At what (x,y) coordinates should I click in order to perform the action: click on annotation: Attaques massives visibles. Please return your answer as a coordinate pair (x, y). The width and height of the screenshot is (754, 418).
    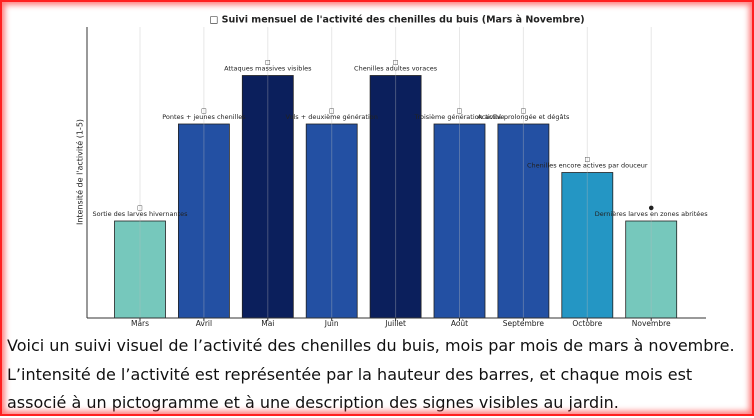
    Looking at the image, I should click on (268, 69).